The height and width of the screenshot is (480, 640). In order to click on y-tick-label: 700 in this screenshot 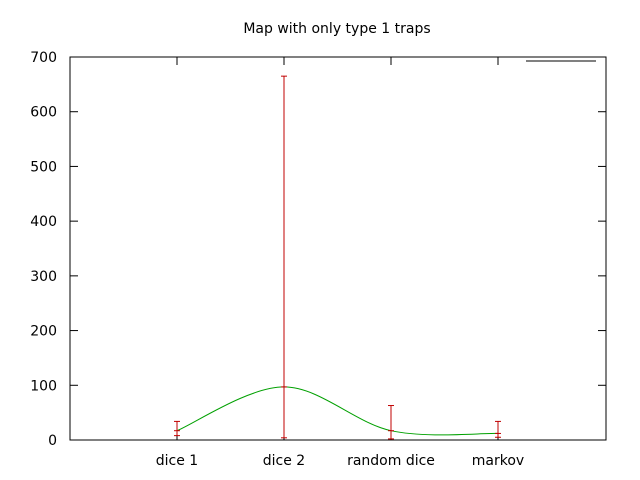, I will do `click(43, 58)`.